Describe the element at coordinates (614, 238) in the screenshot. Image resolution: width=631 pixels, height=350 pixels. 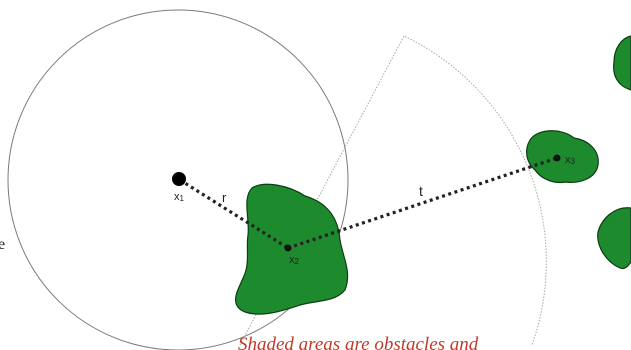
I see `obstacle-right-mid` at that location.